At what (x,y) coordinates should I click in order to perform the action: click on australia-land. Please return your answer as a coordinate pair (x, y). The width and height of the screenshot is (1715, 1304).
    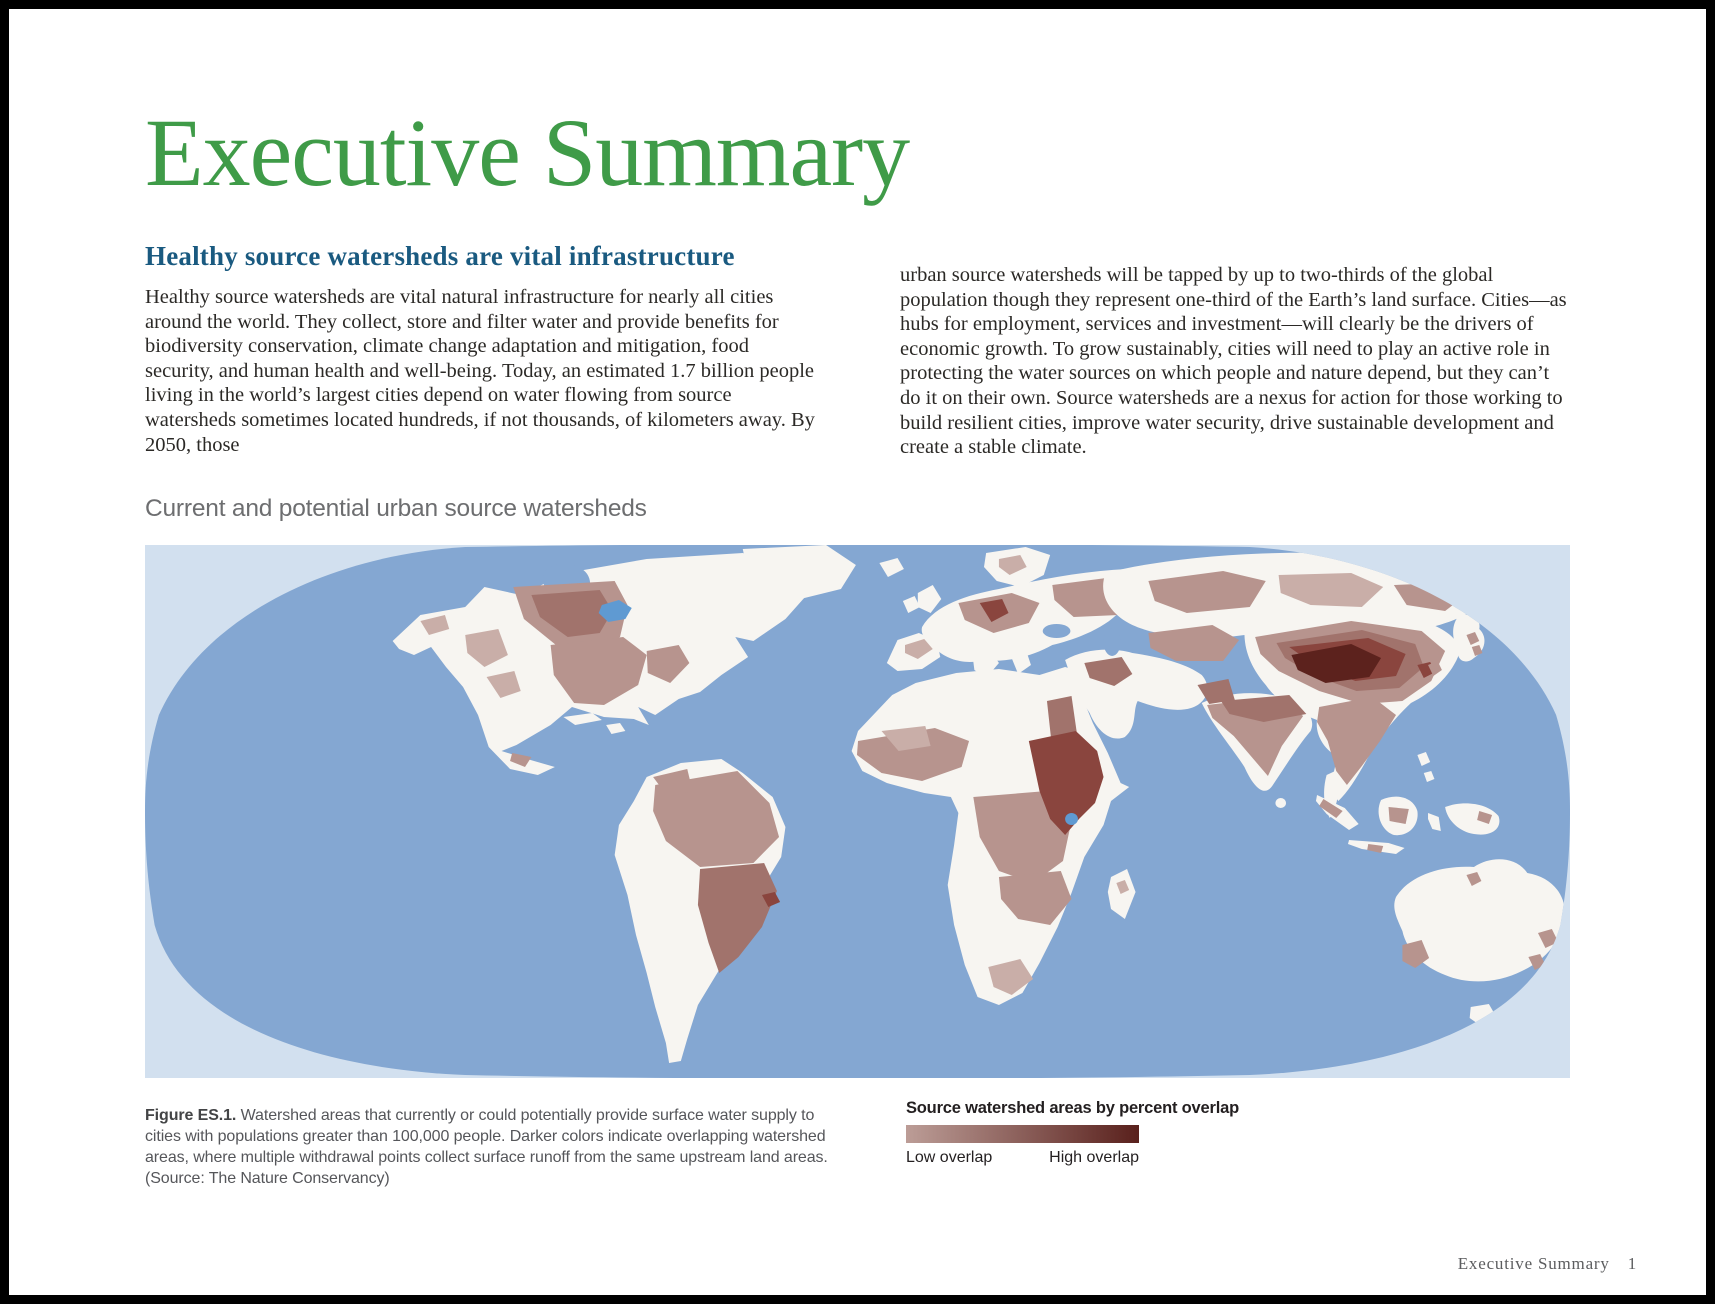
    Looking at the image, I should click on (1479, 920).